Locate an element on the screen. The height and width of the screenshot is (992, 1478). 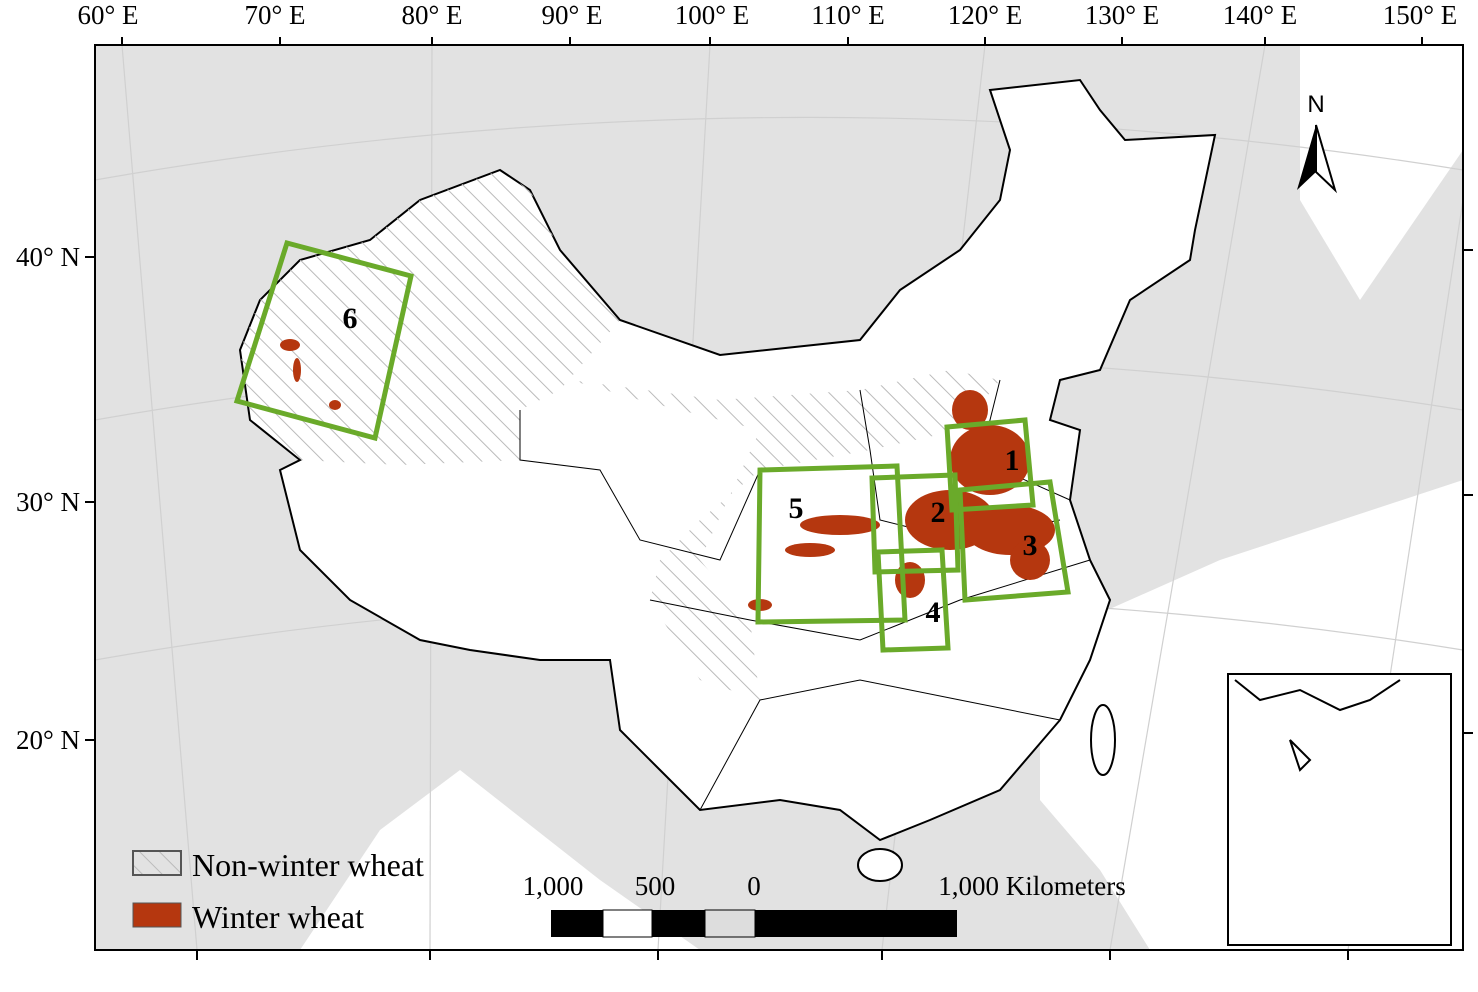
sea-north is located at coordinates (1381, 172).